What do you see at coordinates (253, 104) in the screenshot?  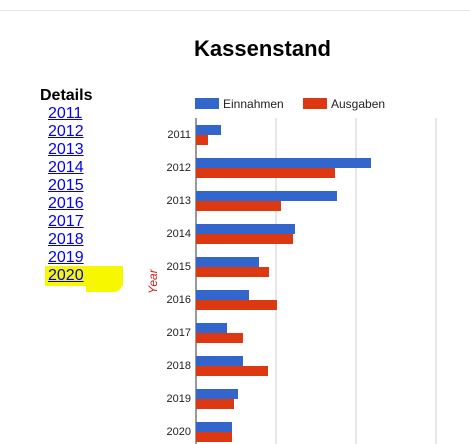 I see `legend-label-income: Einnahmen` at bounding box center [253, 104].